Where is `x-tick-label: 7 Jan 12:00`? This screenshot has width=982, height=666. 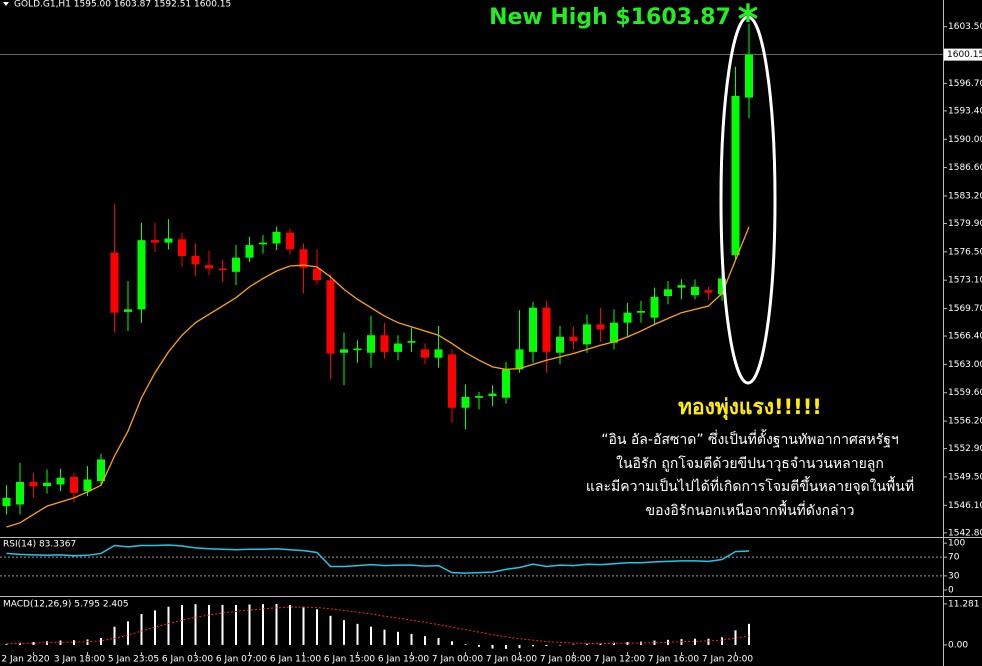 x-tick-label: 7 Jan 12:00 is located at coordinates (620, 660).